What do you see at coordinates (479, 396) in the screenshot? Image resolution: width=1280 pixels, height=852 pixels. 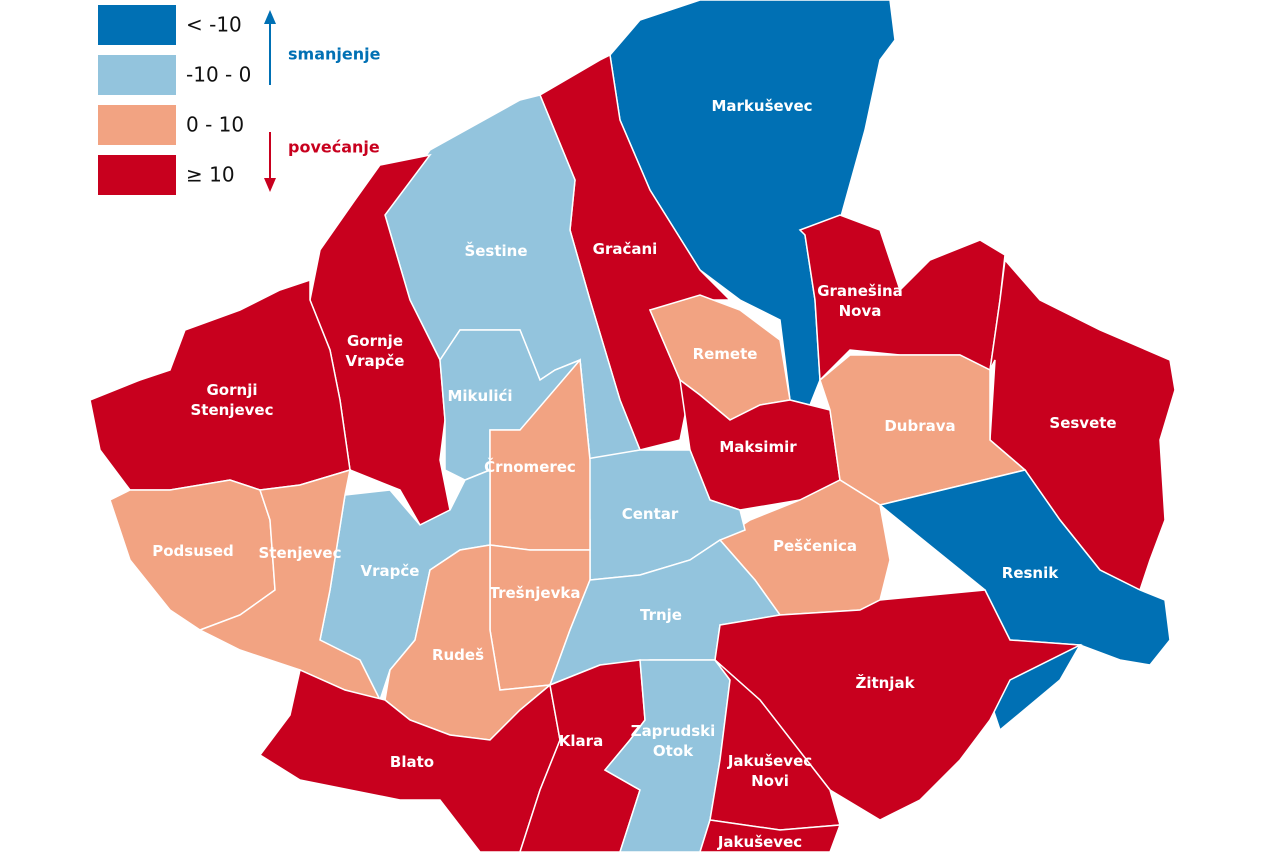 I see `district-label: Mikulići` at bounding box center [479, 396].